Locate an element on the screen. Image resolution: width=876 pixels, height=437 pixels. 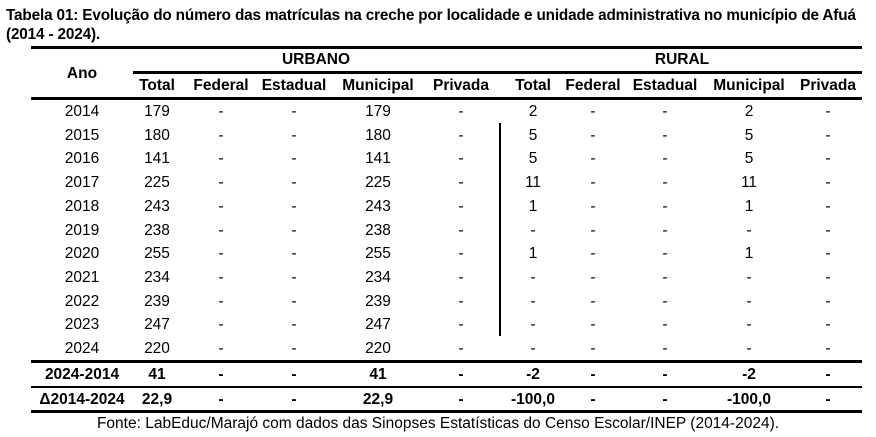
col-header-rural-privada: Privada is located at coordinates (828, 85).